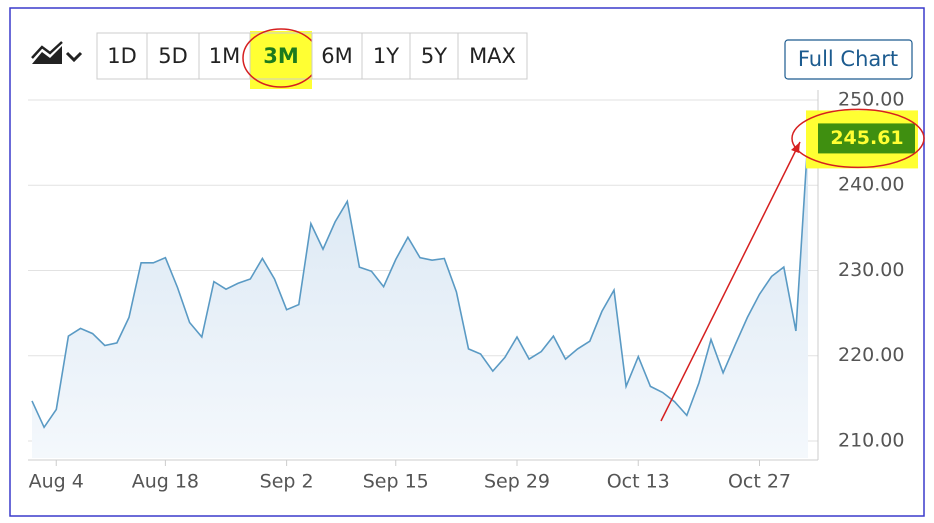  What do you see at coordinates (871, 185) in the screenshot?
I see `y-tick-label: 240.00` at bounding box center [871, 185].